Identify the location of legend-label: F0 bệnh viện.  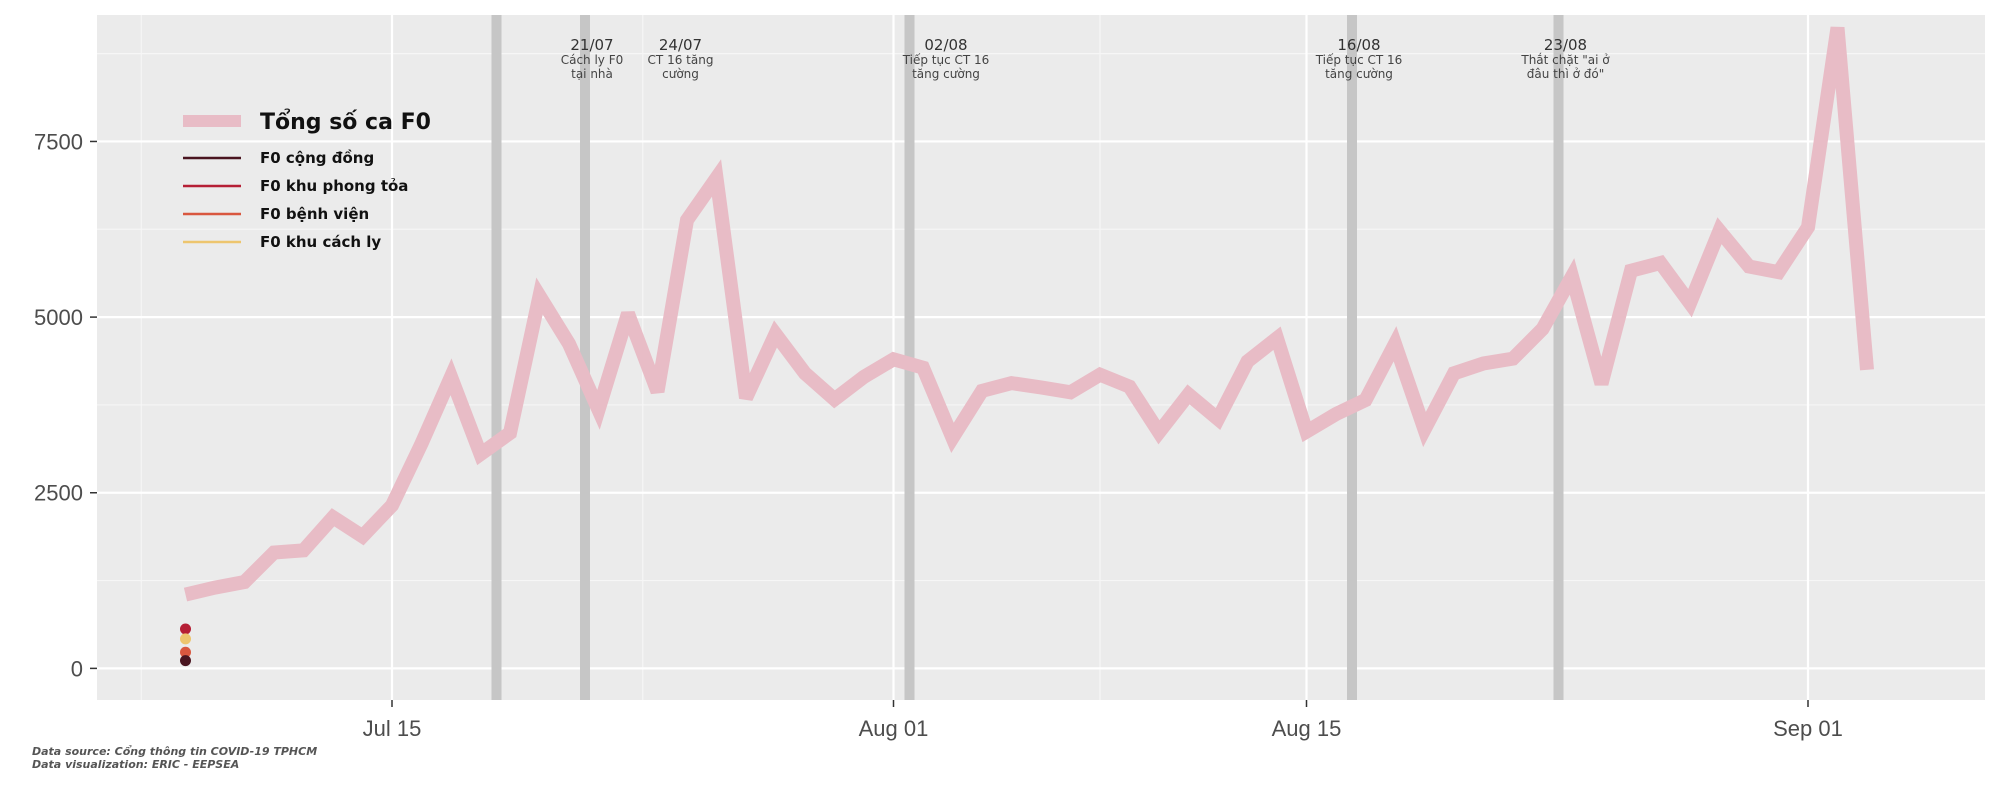
(314, 214).